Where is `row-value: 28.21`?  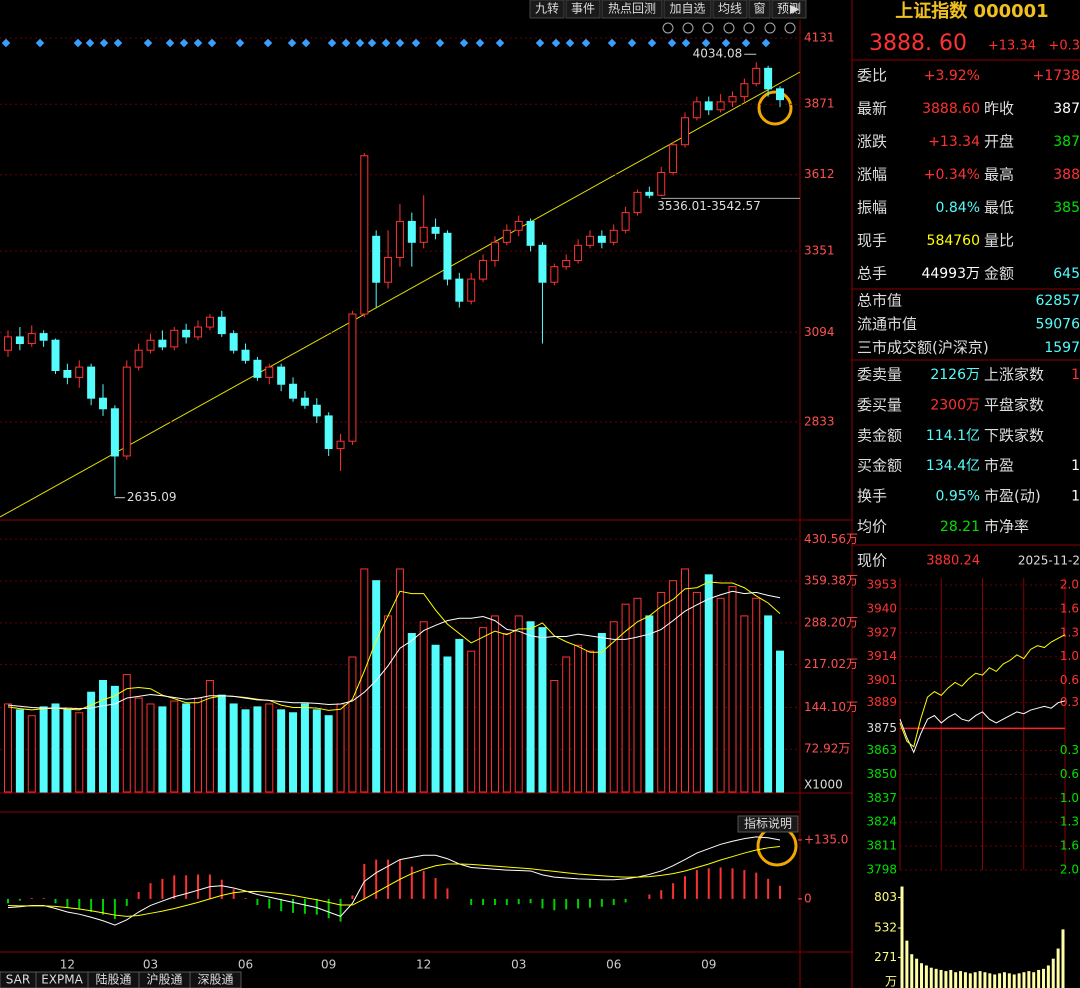 row-value: 28.21 is located at coordinates (960, 527).